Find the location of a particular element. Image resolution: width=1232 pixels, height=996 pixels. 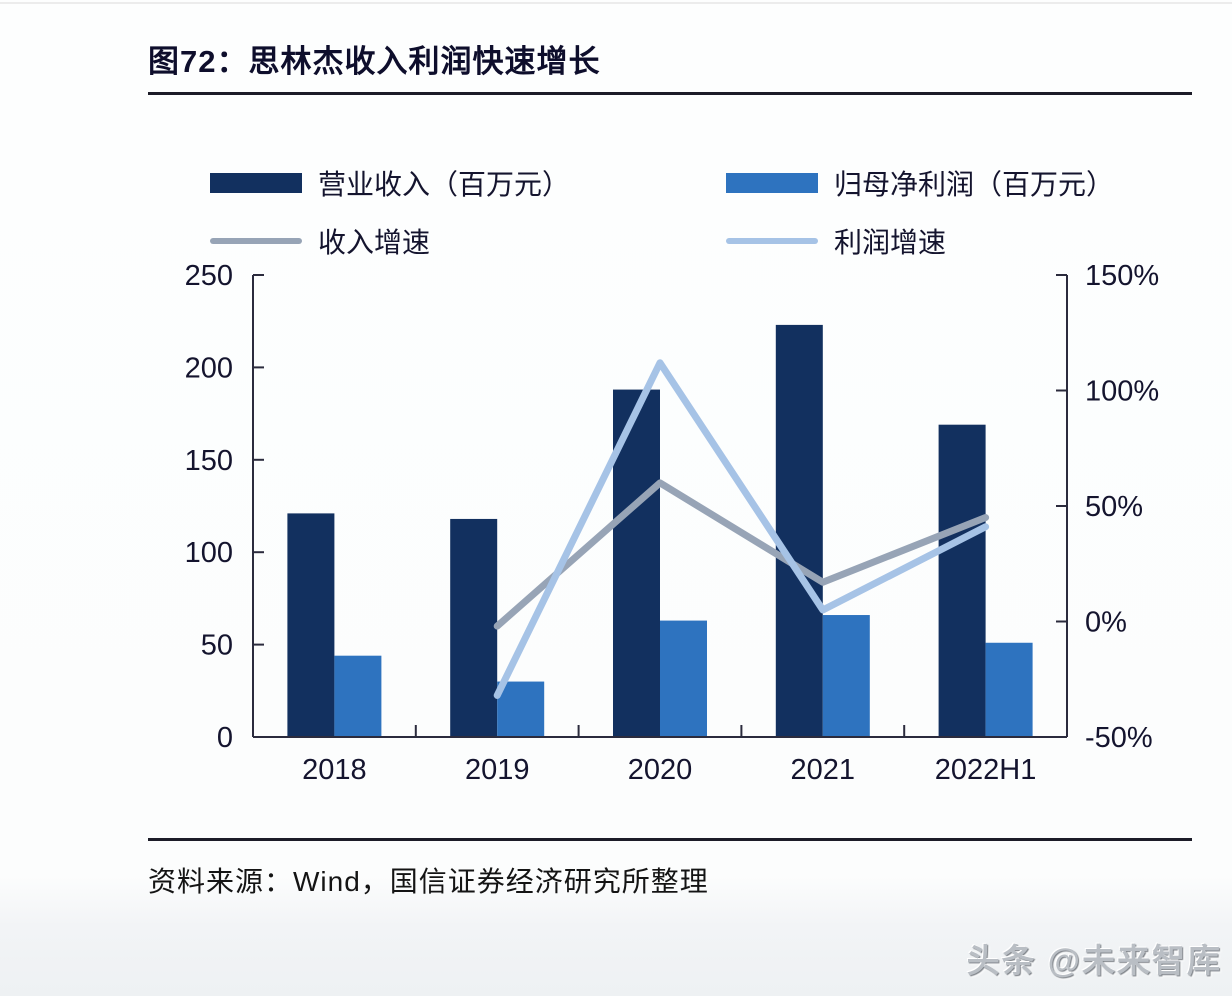

left-axis-label: 150 is located at coordinates (209, 461).